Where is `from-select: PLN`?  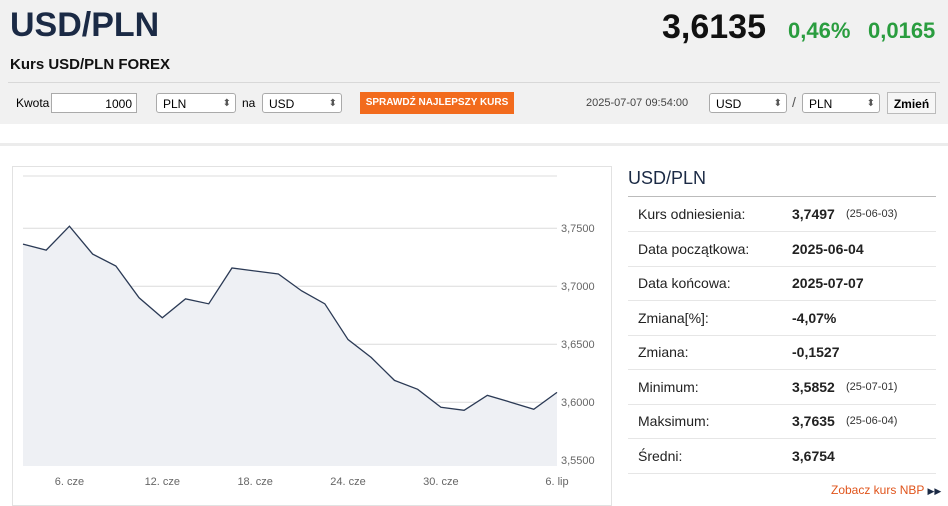
from-select: PLN is located at coordinates (196, 103).